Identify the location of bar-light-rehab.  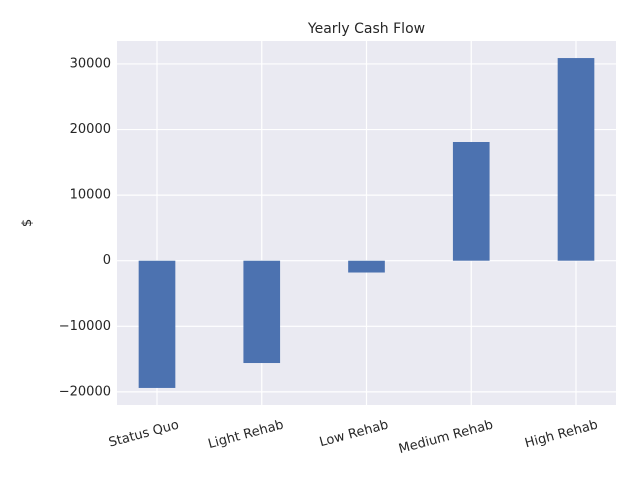
(262, 312).